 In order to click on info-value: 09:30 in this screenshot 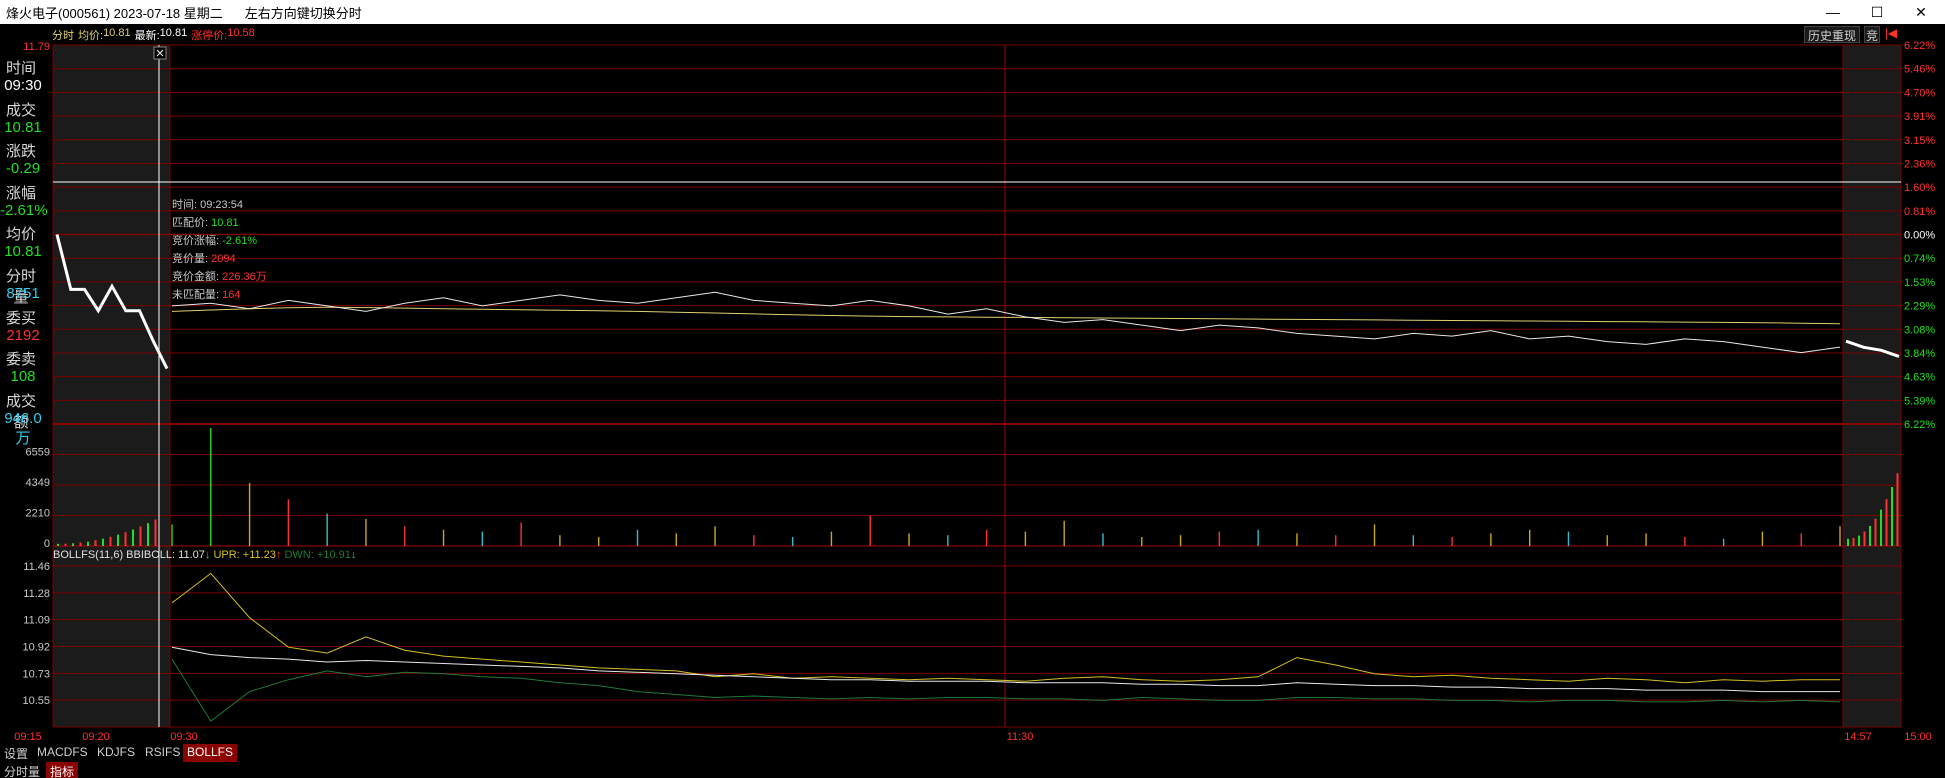, I will do `click(23, 85)`.